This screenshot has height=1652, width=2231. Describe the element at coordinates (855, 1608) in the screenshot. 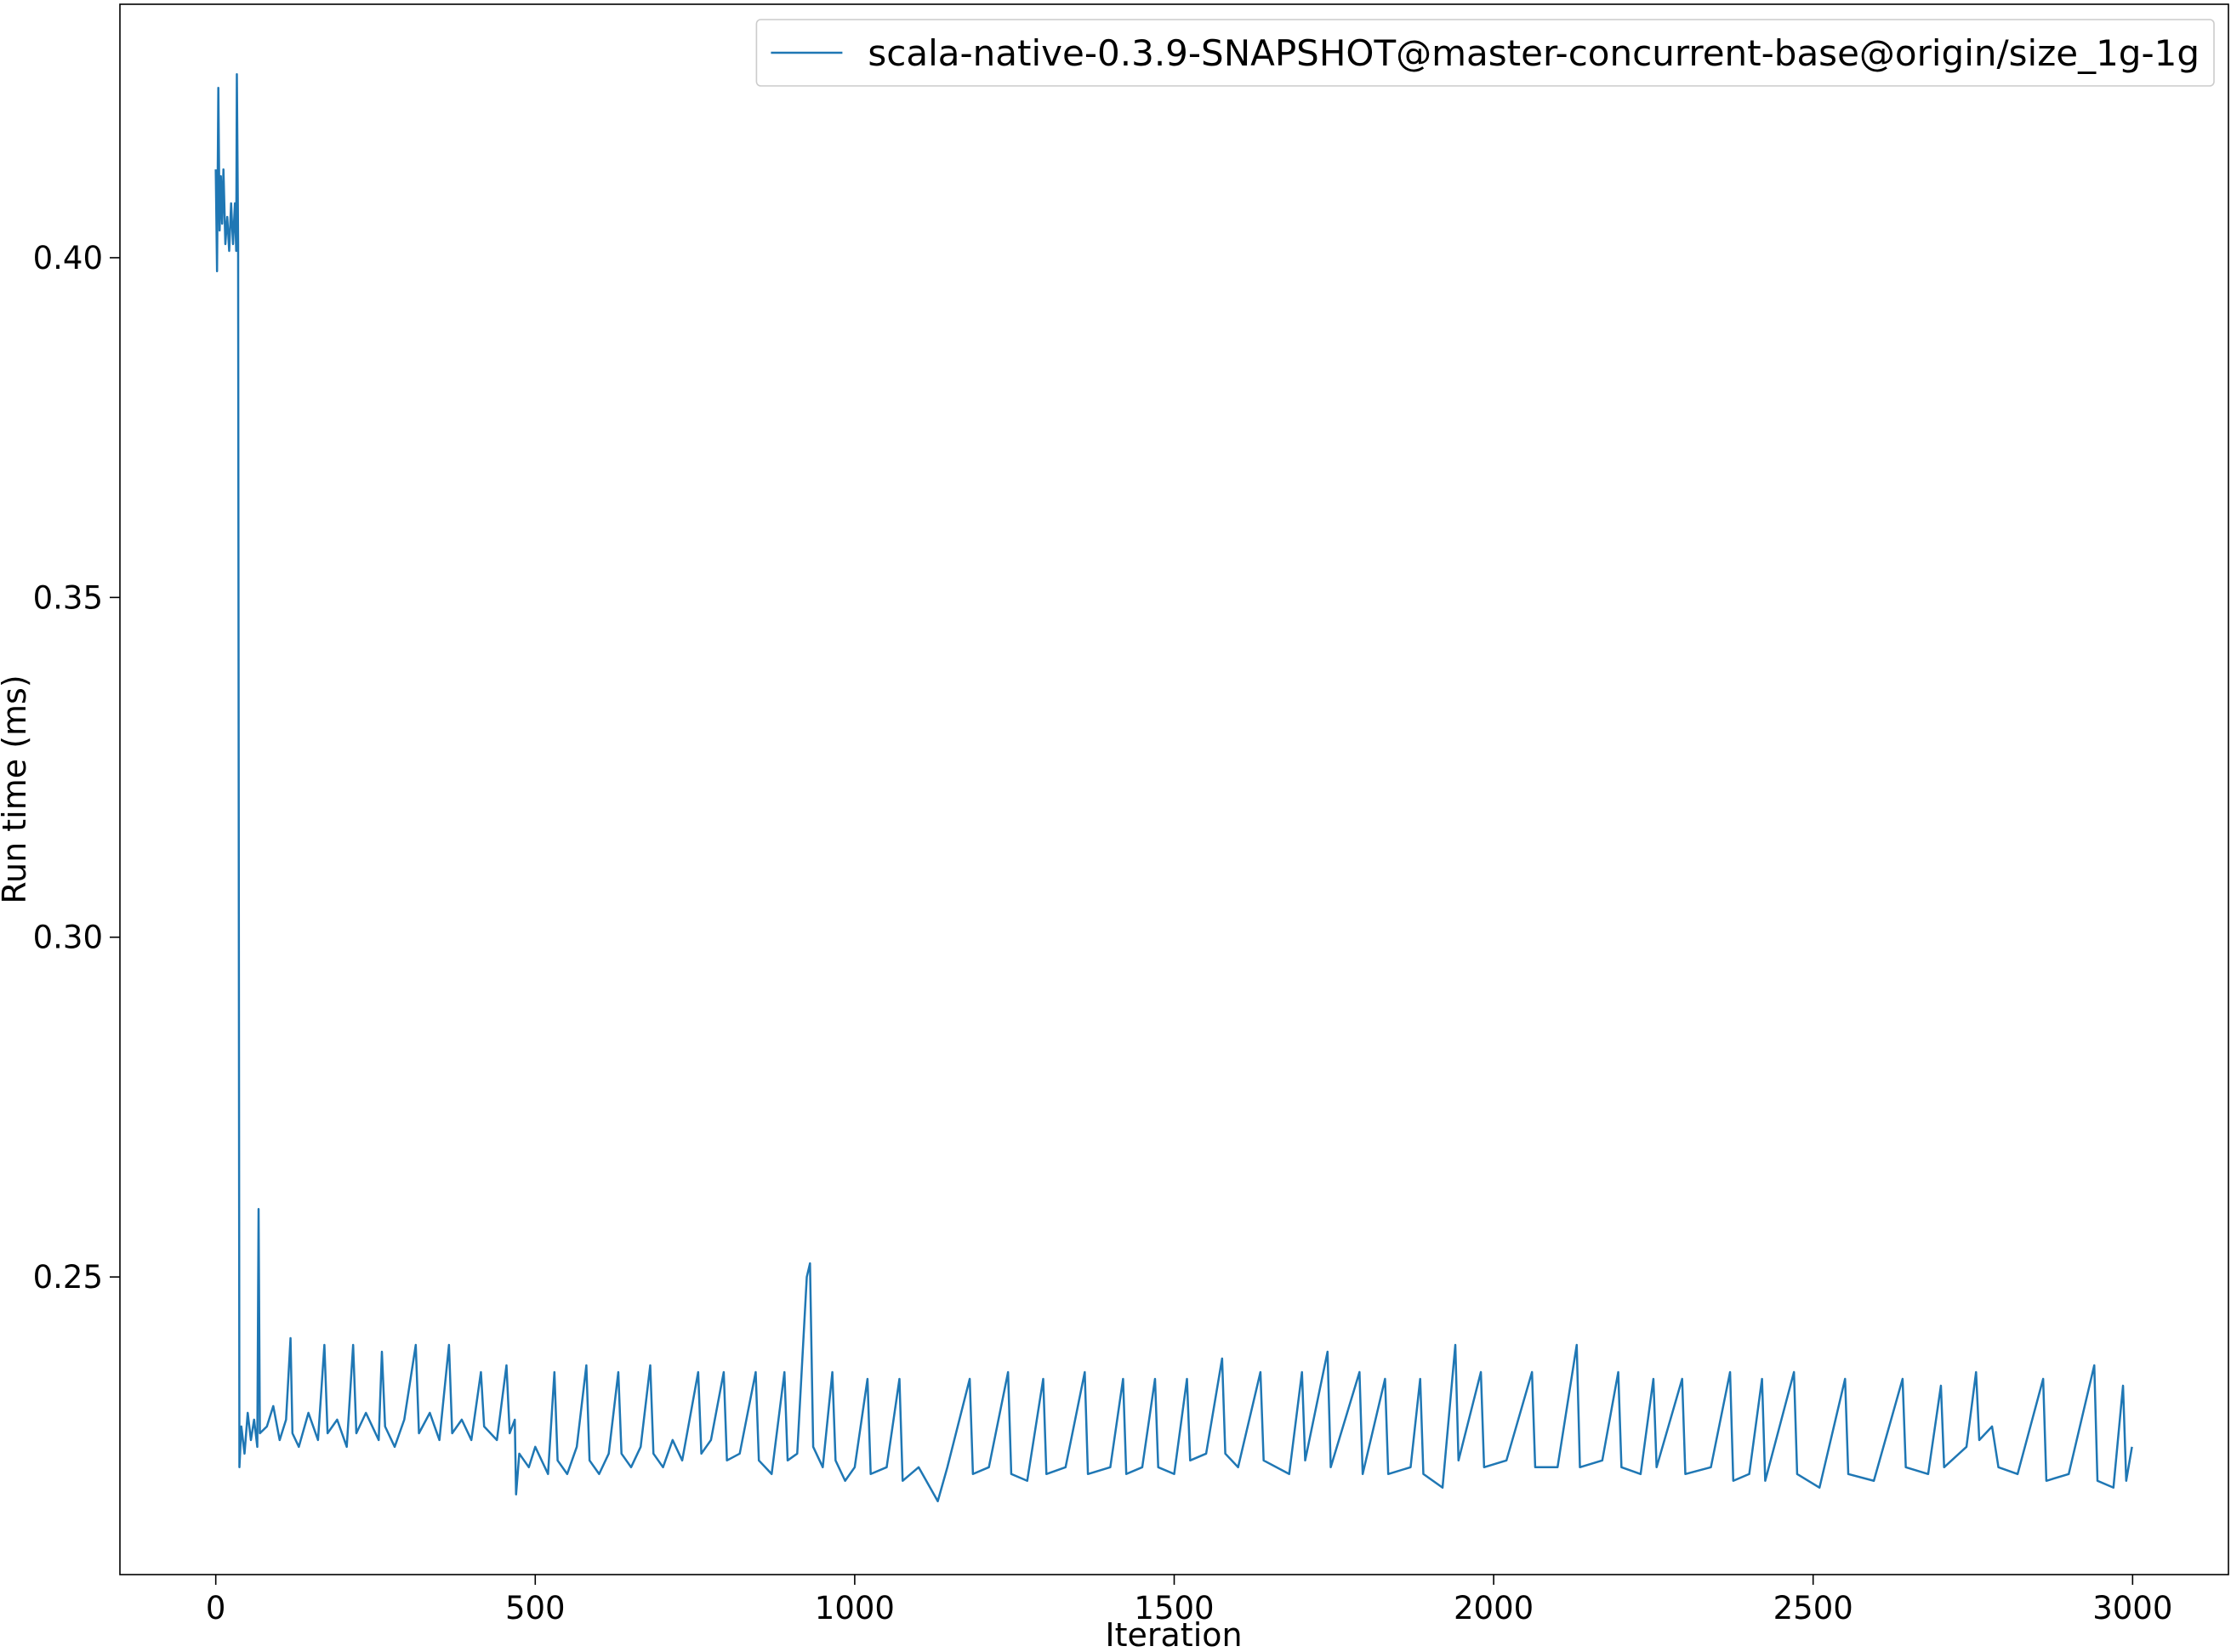

I see `x-tick-label: 1000` at that location.